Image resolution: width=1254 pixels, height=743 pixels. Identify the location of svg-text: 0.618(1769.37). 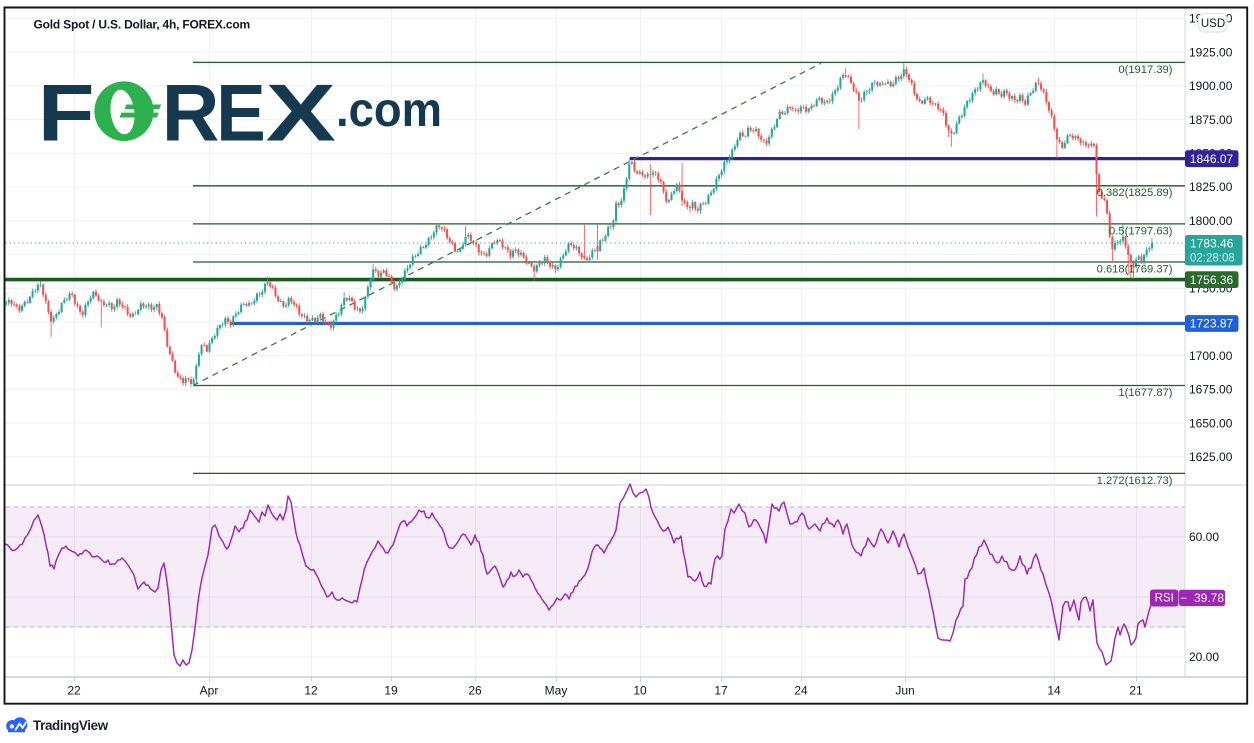
(1135, 269).